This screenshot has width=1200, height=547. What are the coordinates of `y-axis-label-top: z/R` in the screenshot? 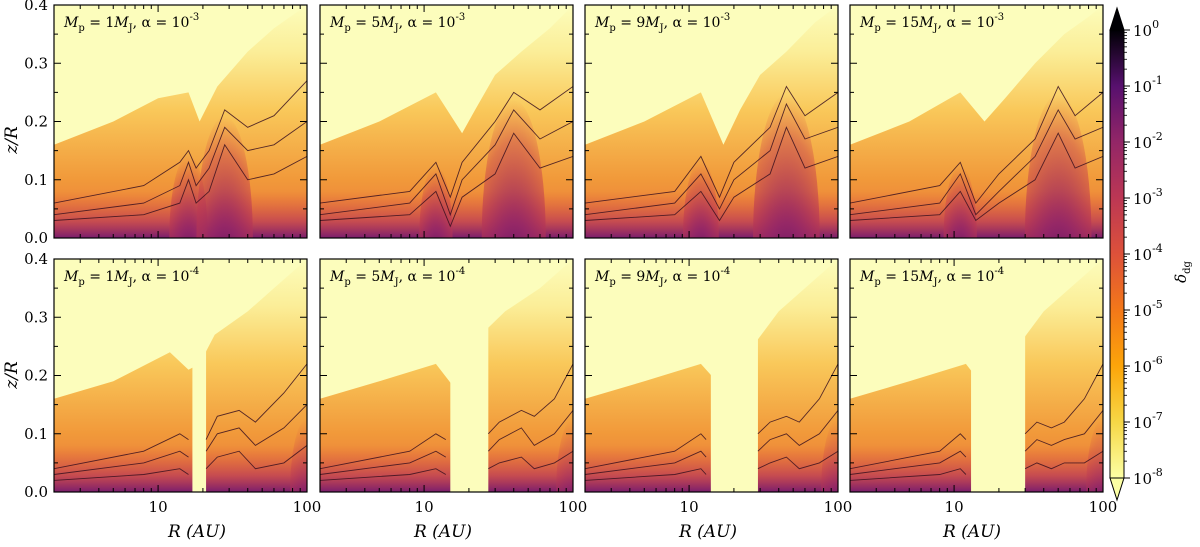 It's located at (12, 140).